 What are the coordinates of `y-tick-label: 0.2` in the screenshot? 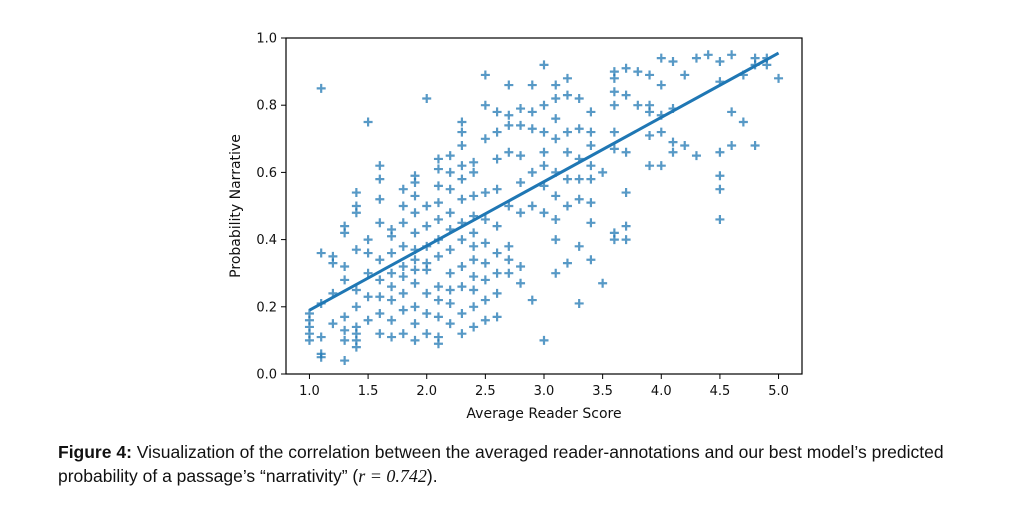 It's located at (266, 307).